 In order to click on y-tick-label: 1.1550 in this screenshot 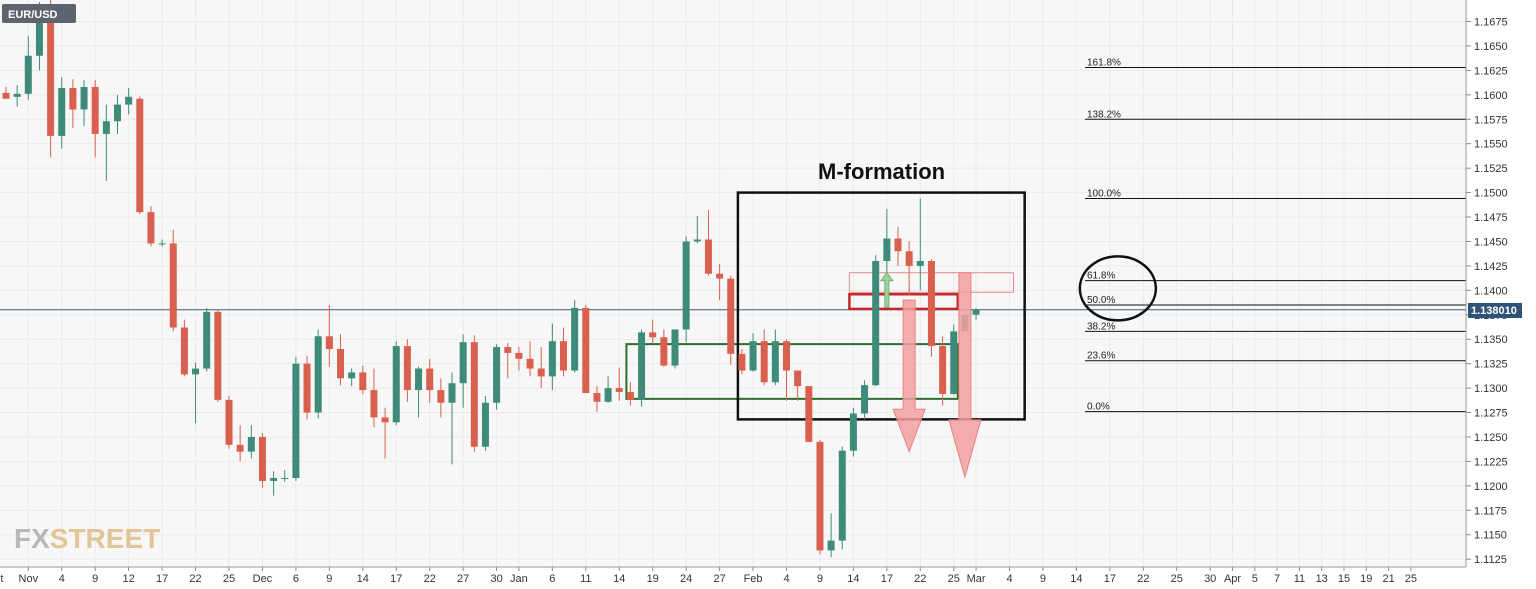, I will do `click(1491, 145)`.